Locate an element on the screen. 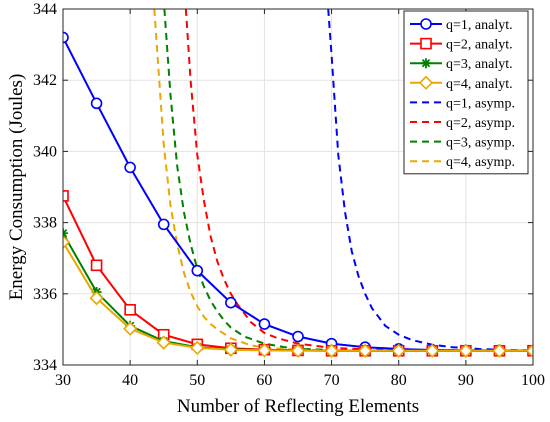  legend-item: q=3, asymp. is located at coordinates (462, 143).